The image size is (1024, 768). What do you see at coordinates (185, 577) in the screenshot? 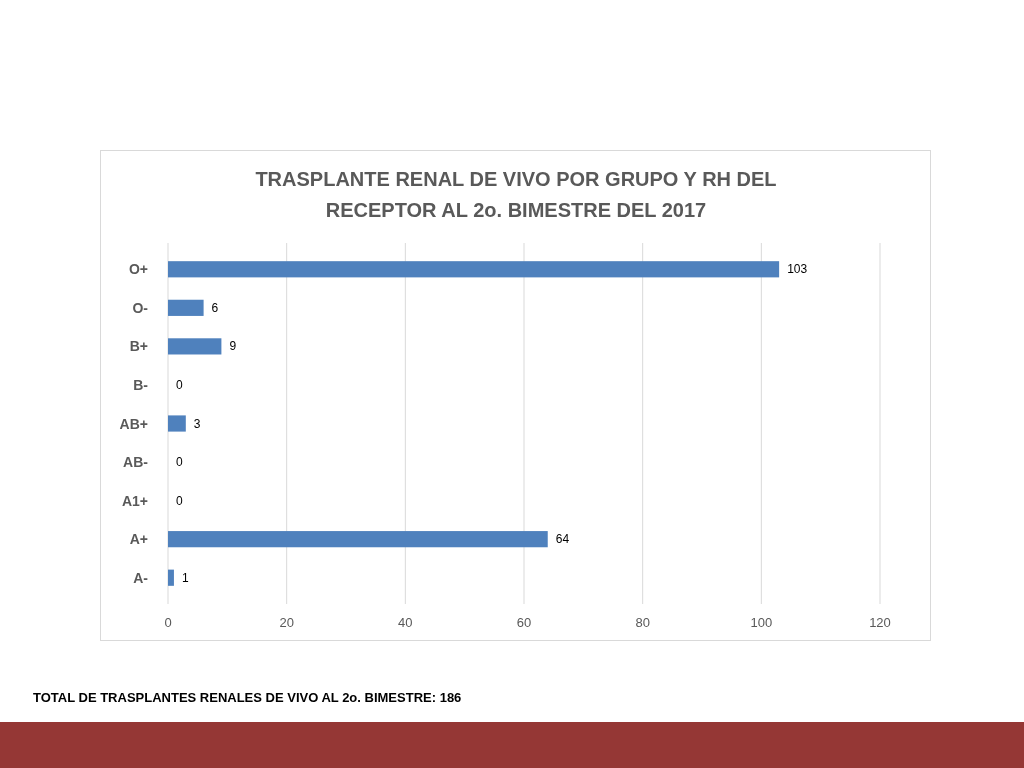
I see `data-label: 1` at bounding box center [185, 577].